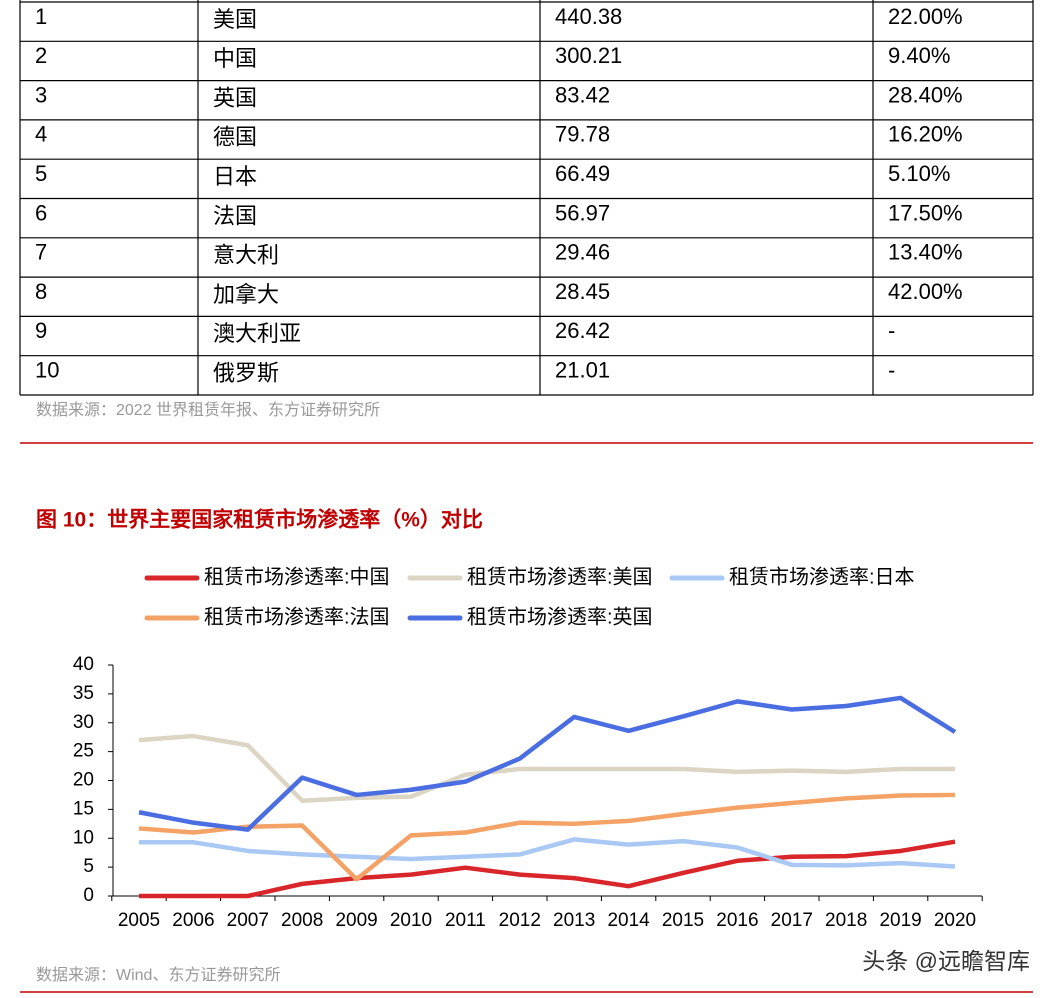 This screenshot has height=998, width=1053. What do you see at coordinates (792, 920) in the screenshot?
I see `x-tick-label: 2017` at bounding box center [792, 920].